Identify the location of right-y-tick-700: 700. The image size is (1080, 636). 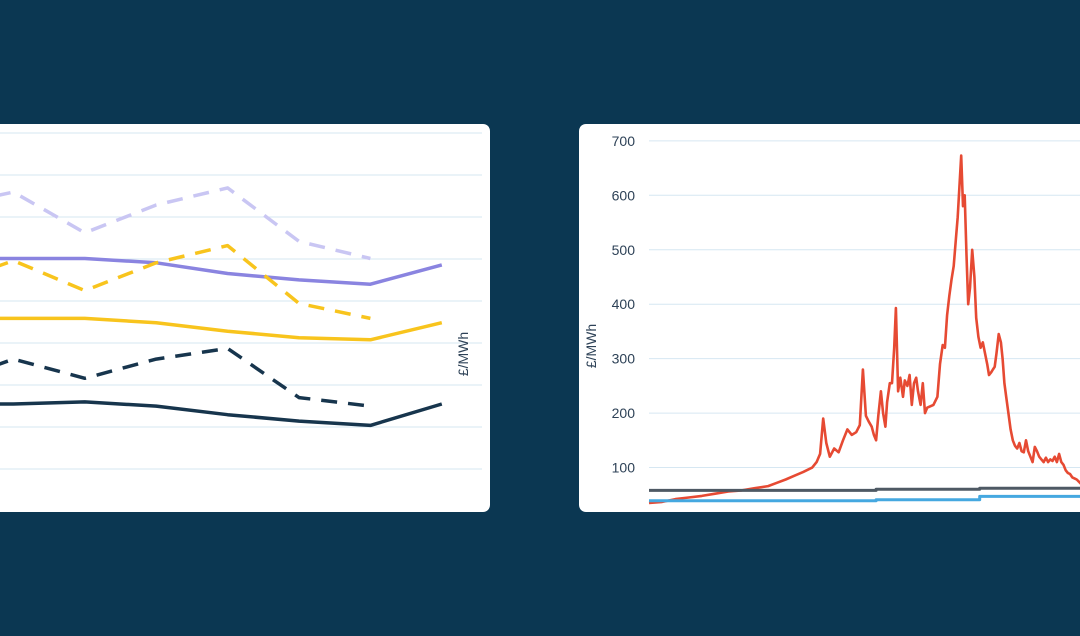
(624, 141).